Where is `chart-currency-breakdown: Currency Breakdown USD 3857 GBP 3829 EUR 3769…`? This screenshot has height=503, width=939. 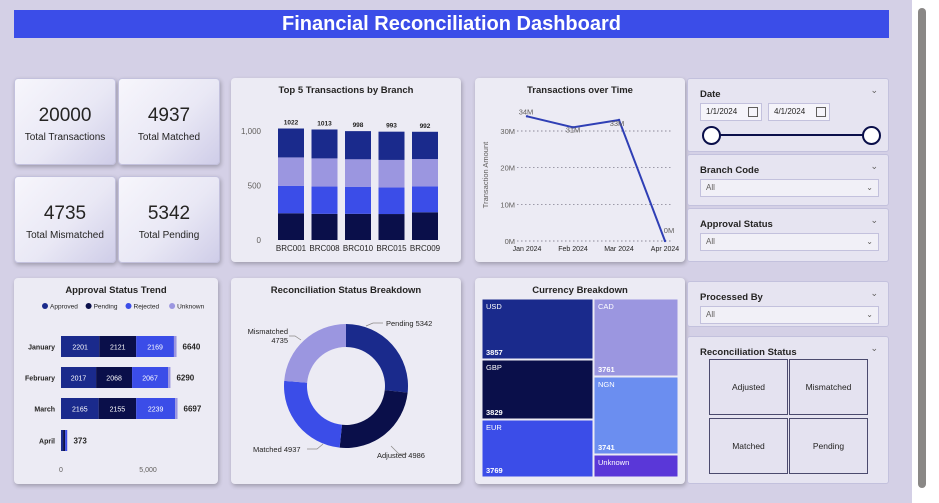
chart-currency-breakdown: Currency Breakdown USD 3857 GBP 3829 EUR 3769… is located at coordinates (580, 381).